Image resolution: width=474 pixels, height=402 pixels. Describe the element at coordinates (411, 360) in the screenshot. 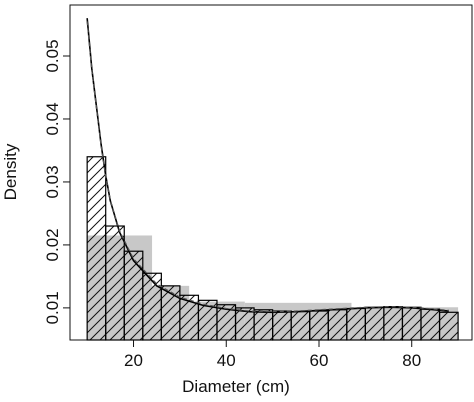

I see `x-tick-label: 80` at that location.